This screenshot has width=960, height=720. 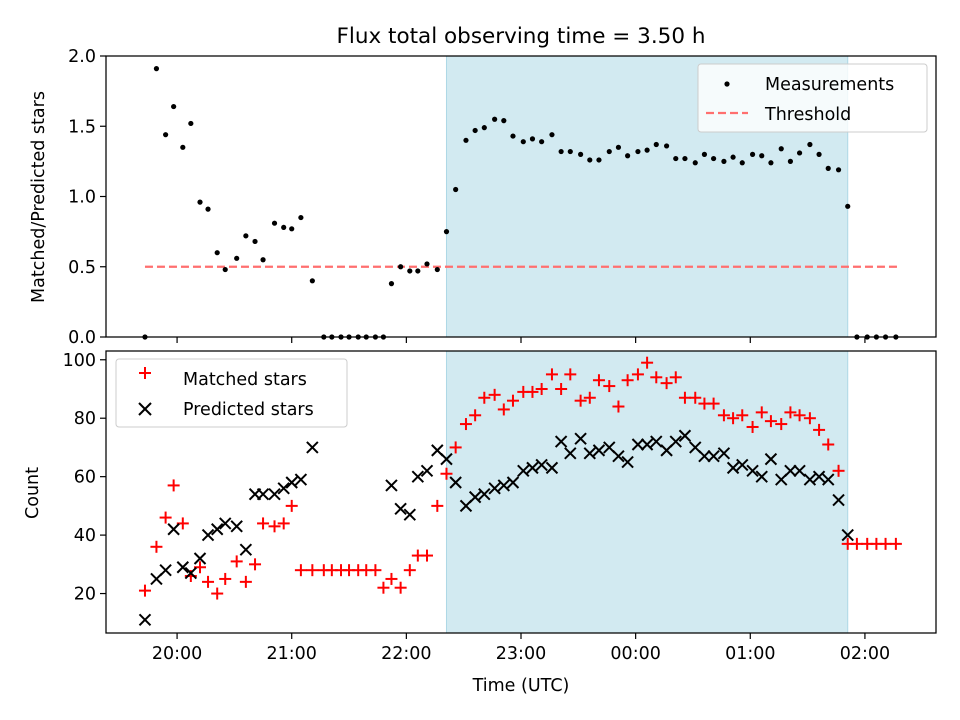 What do you see at coordinates (807, 115) in the screenshot?
I see `legend-threshold-label: Threshold` at bounding box center [807, 115].